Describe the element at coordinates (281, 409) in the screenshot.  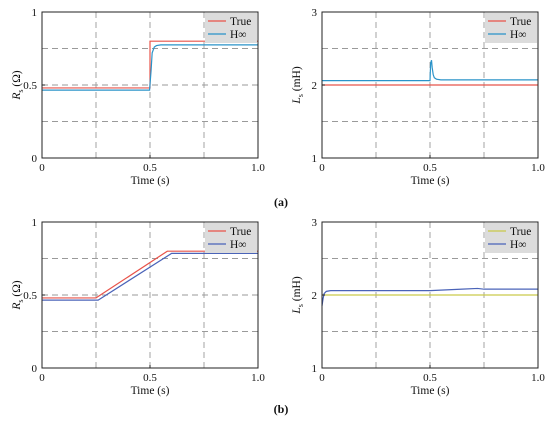
I see `caption-b: (b)` at that location.